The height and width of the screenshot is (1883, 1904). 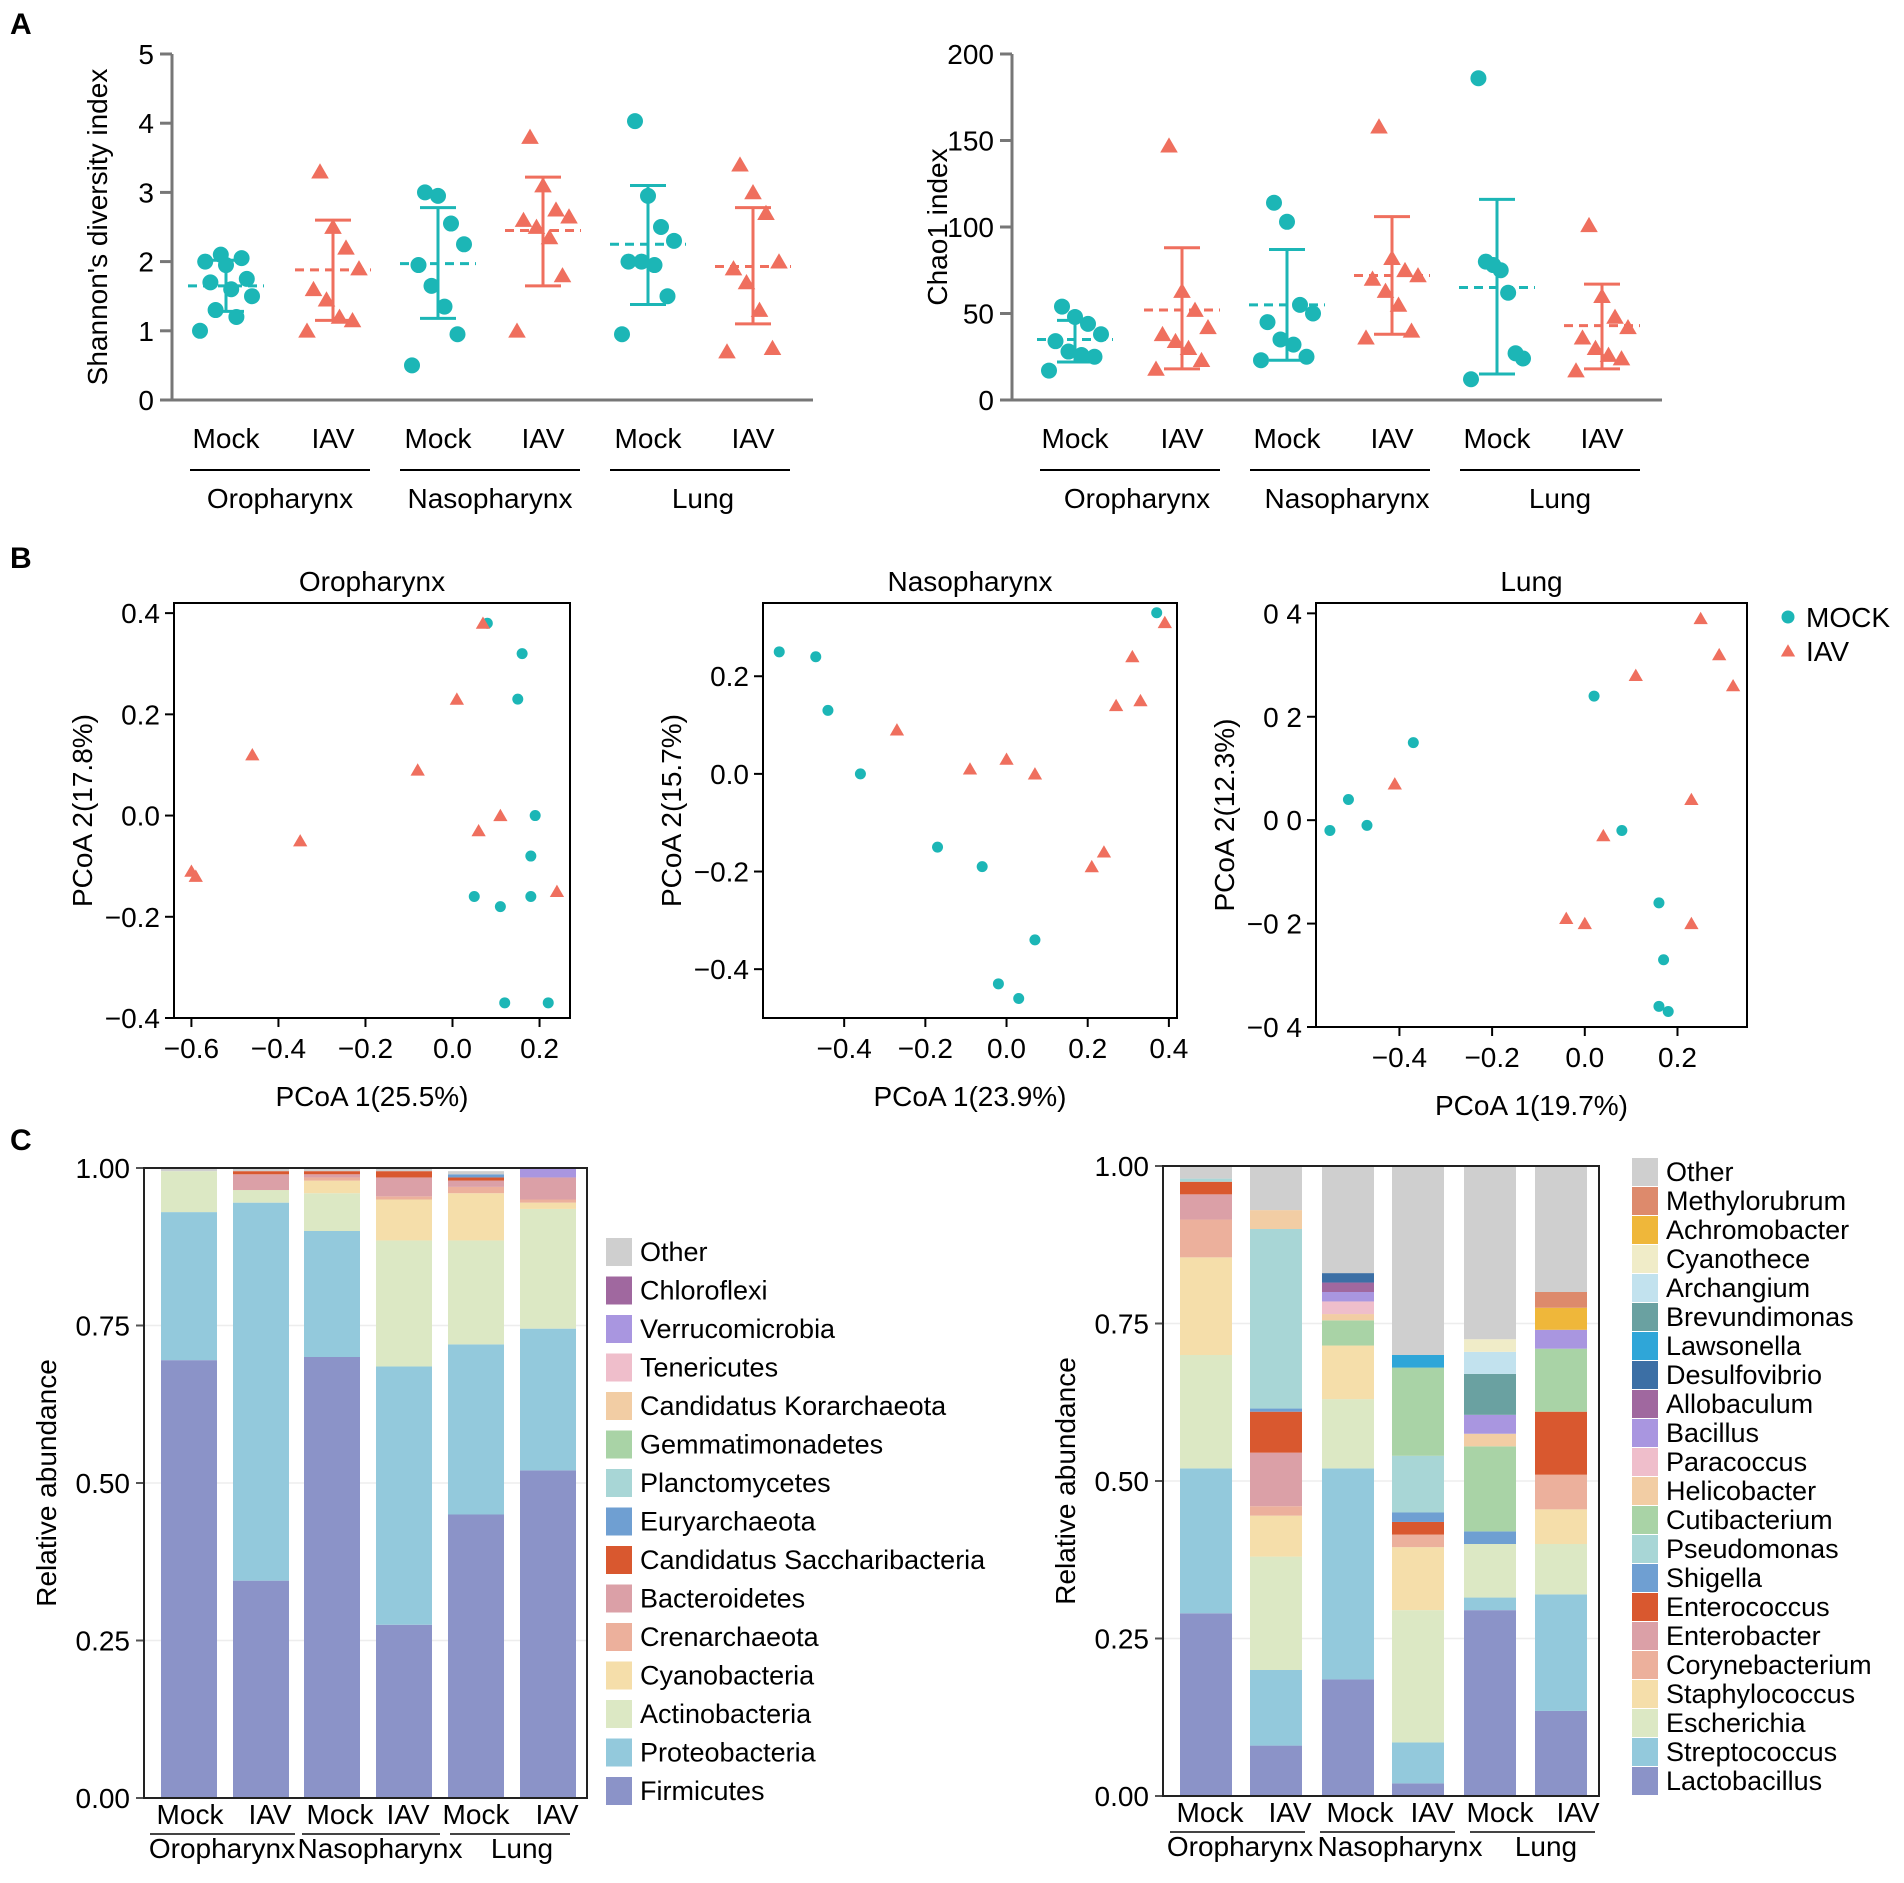 What do you see at coordinates (721, 872) in the screenshot?
I see `y-tick-label: −0.2` at bounding box center [721, 872].